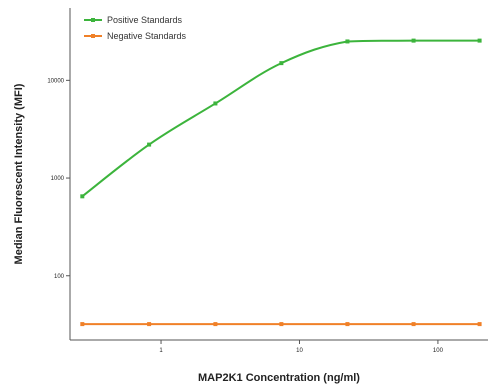  Describe the element at coordinates (93, 20) in the screenshot. I see `legend-positive-standards-marker` at that location.